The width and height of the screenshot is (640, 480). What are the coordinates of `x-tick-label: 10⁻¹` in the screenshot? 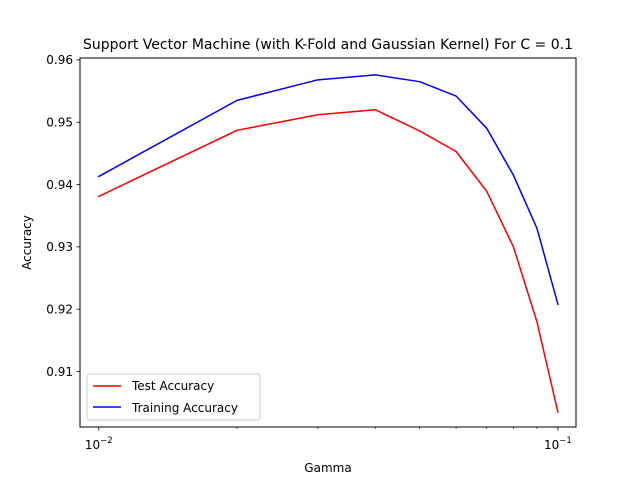 It's located at (558, 444).